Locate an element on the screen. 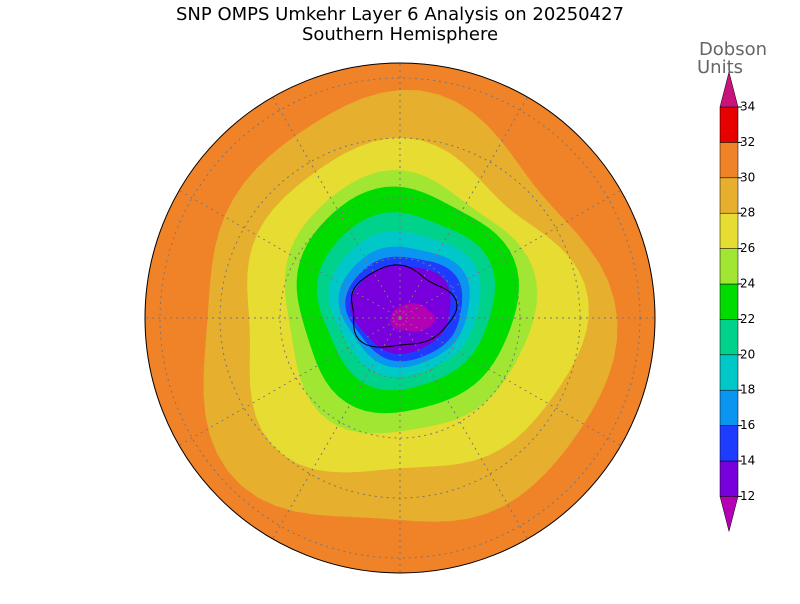  map-subtitle: Southern Hemisphere is located at coordinates (400, 34).